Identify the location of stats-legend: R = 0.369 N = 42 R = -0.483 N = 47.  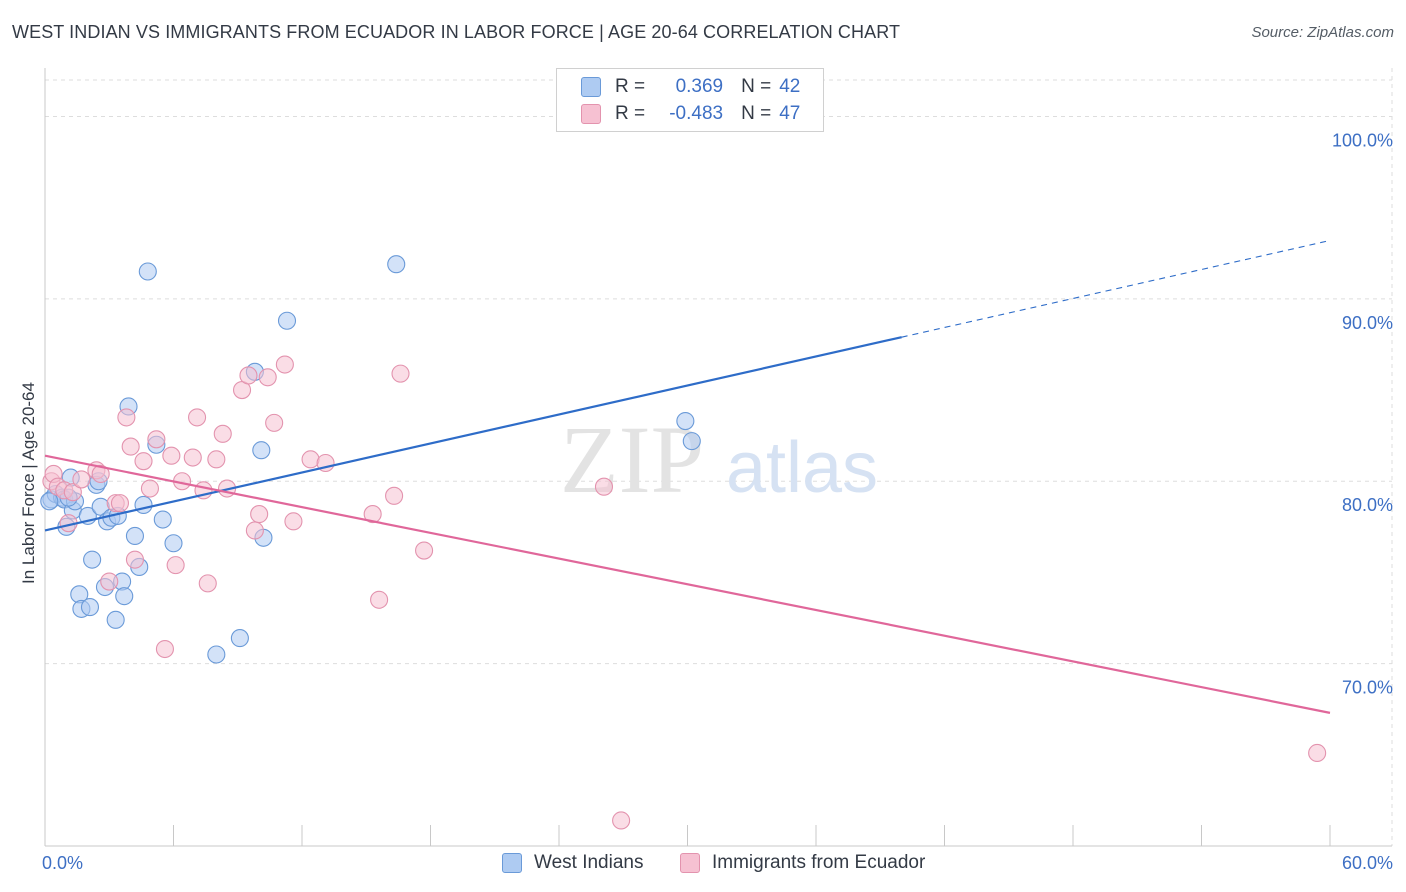
(690, 100).